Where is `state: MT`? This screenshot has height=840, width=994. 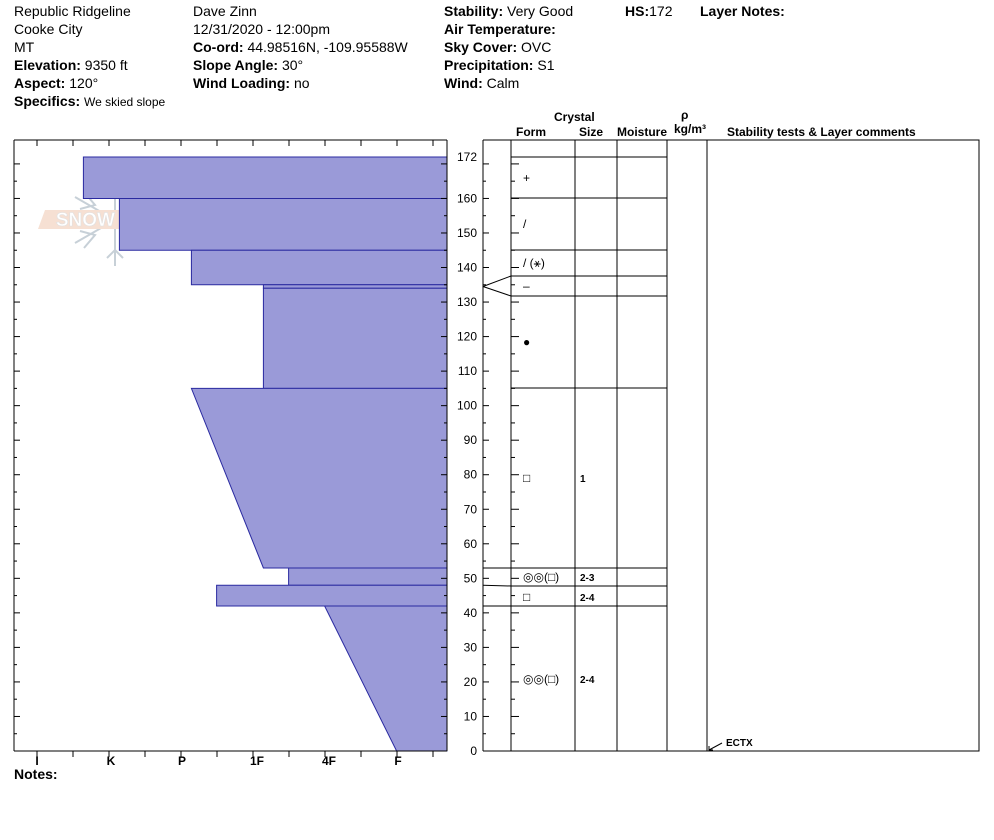
state: MT is located at coordinates (24, 47).